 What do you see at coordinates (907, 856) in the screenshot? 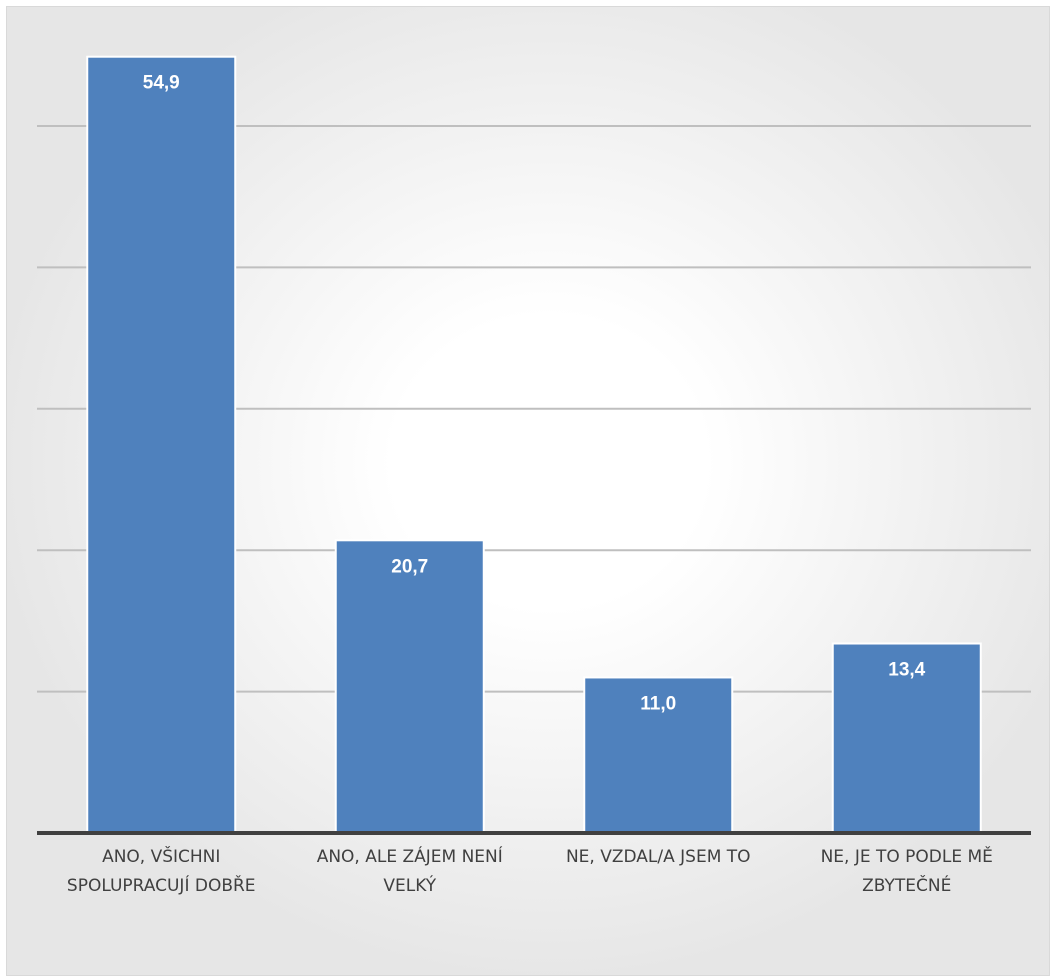
I see `category-label-line: NE, JE TO PODLE MĚ` at bounding box center [907, 856].